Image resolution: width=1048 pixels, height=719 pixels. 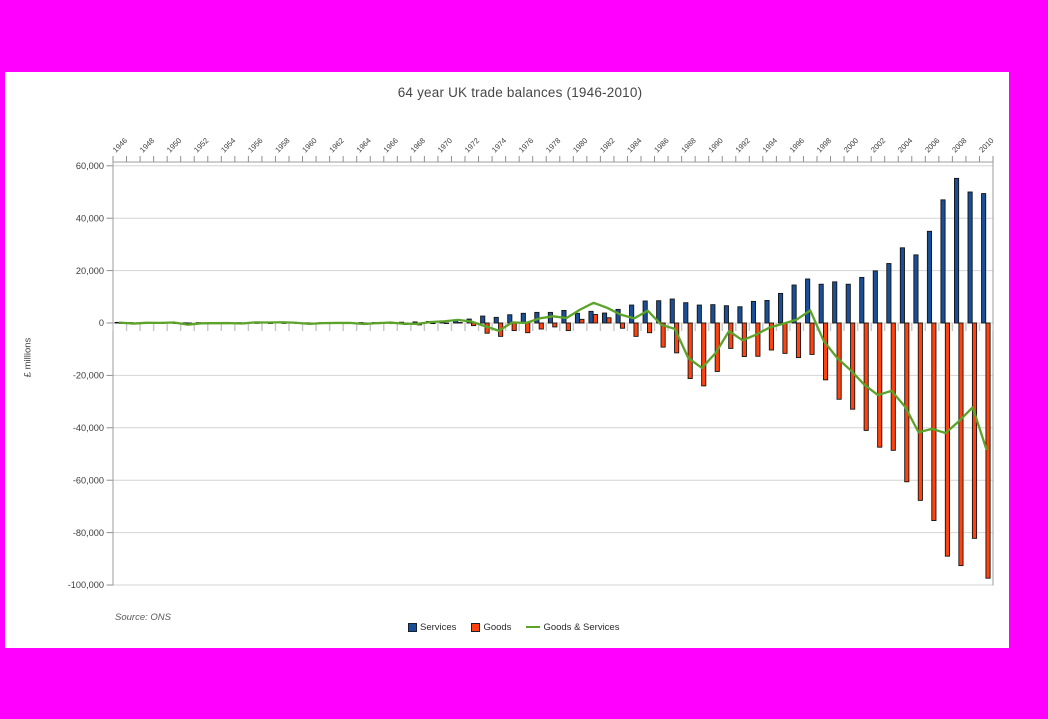 I want to click on services-bar-1981, so click(x=591, y=317).